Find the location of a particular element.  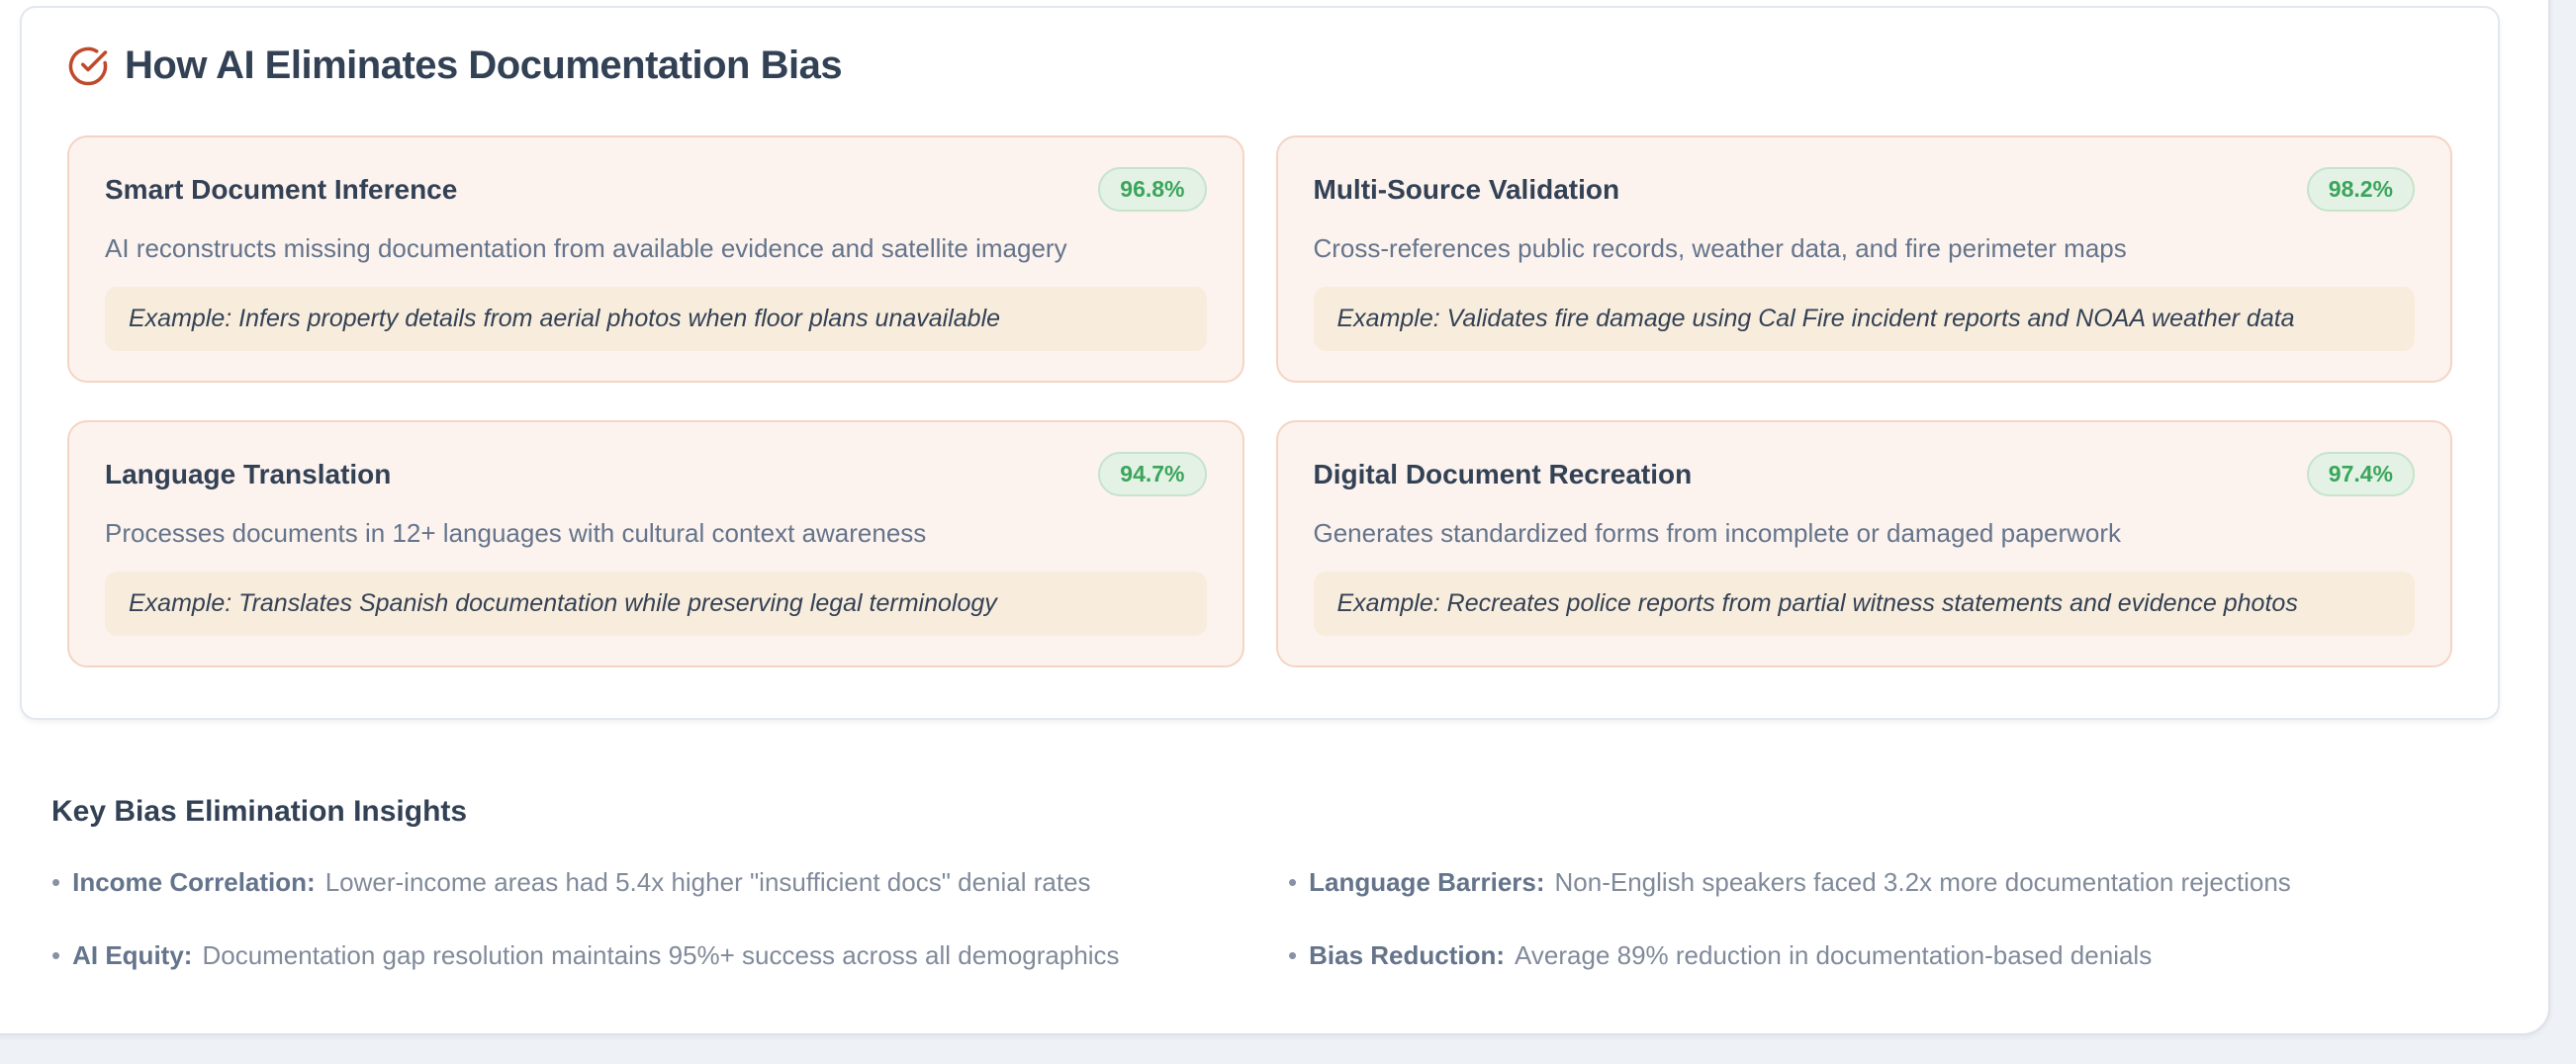

accuracy-badge: 98.2% is located at coordinates (2361, 189).